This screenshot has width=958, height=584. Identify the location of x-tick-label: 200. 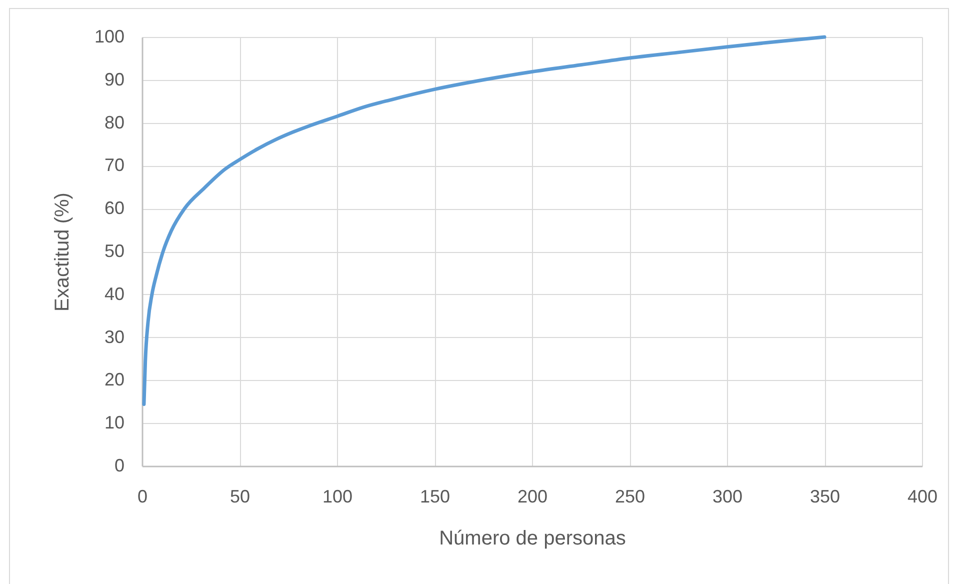
(532, 496).